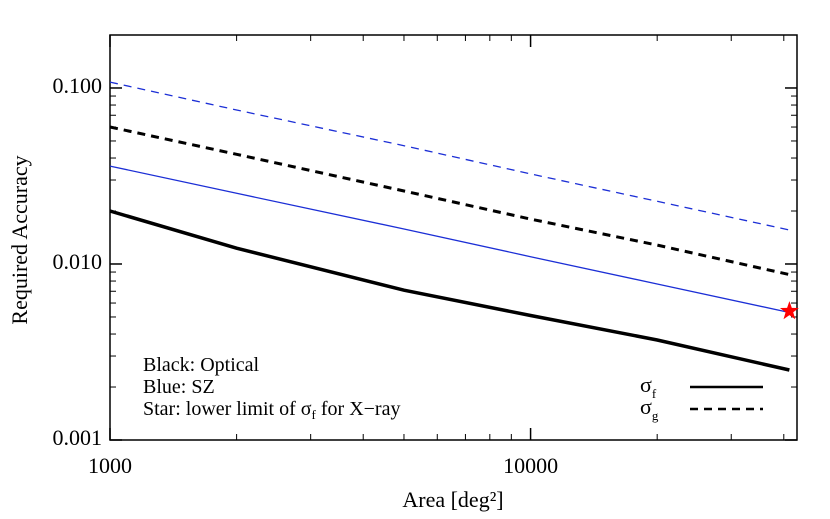 The image size is (830, 519). I want to click on star-marker, so click(789, 310).